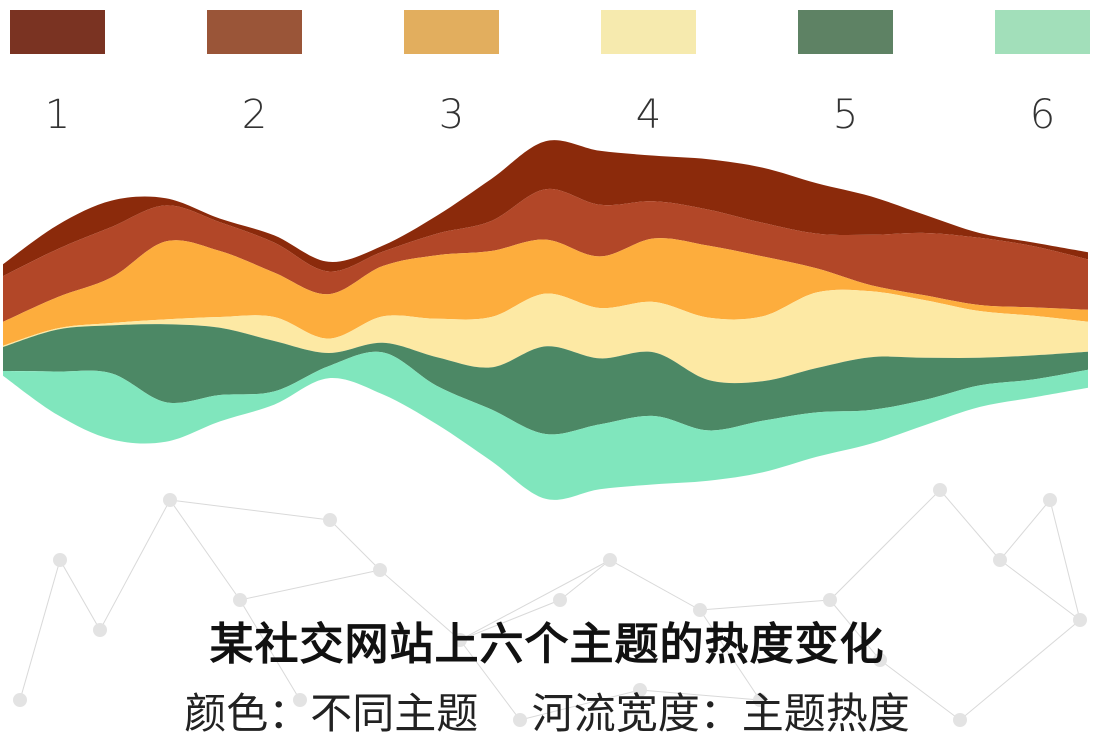 The image size is (1094, 756). I want to click on legend-item-5: 5, so click(848, 74).